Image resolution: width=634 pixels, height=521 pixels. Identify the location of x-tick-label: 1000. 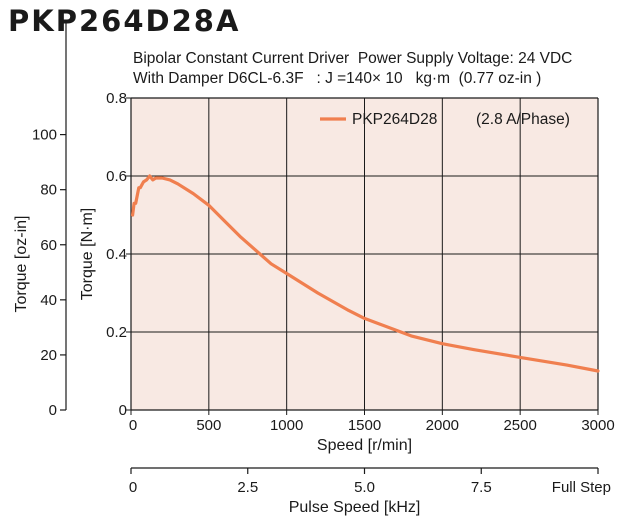
(286, 425).